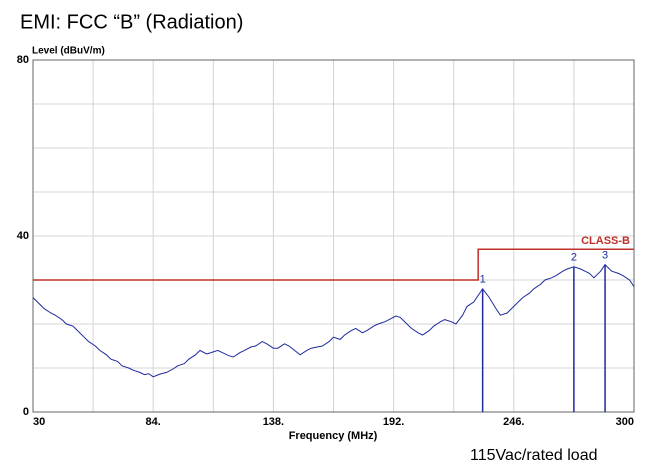 Image resolution: width=660 pixels, height=470 pixels. I want to click on x-tick-label: 138., so click(273, 422).